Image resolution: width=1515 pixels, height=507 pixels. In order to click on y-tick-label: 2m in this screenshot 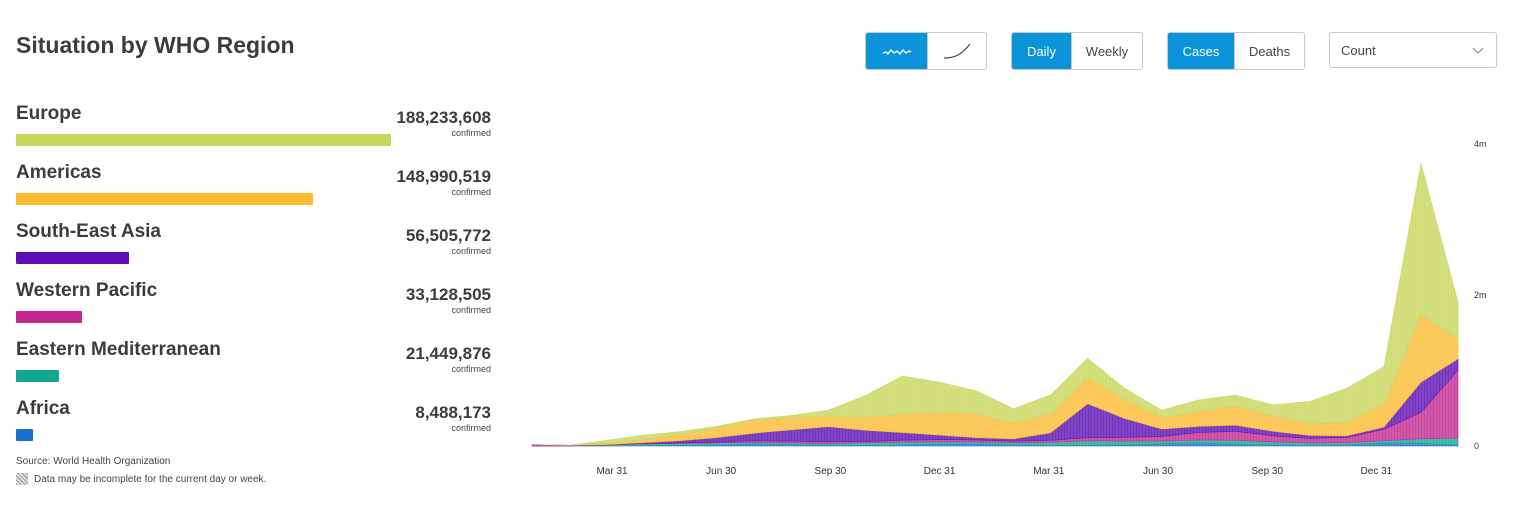, I will do `click(1480, 295)`.